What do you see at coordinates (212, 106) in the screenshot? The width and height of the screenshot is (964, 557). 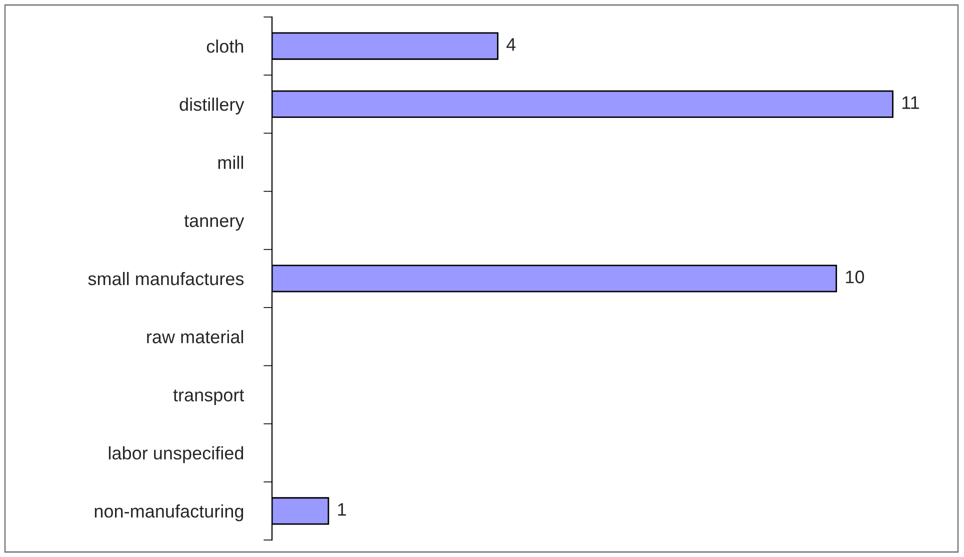 I see `y-tick-label: distillery` at bounding box center [212, 106].